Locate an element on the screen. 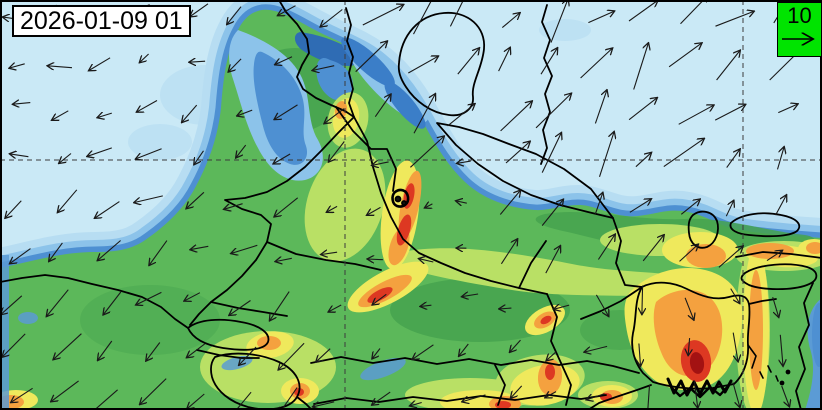 The height and width of the screenshot is (410, 822). border-mp-north is located at coordinates (324, 256).